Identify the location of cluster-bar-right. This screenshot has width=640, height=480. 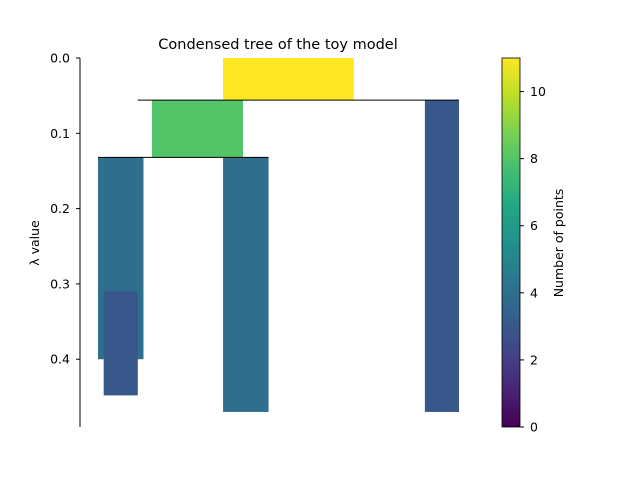
(441, 256).